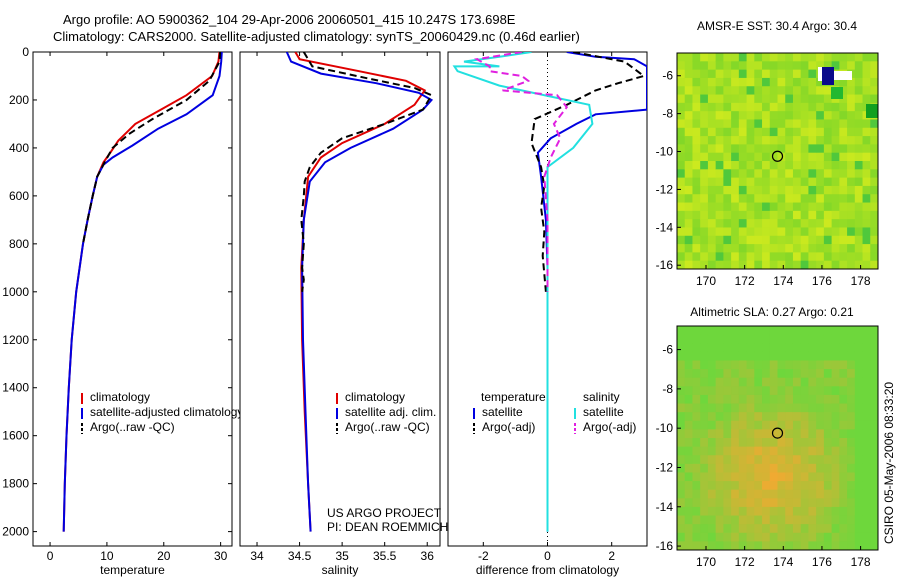  What do you see at coordinates (783, 562) in the screenshot?
I see `map-x-tick-label: 174` at bounding box center [783, 562].